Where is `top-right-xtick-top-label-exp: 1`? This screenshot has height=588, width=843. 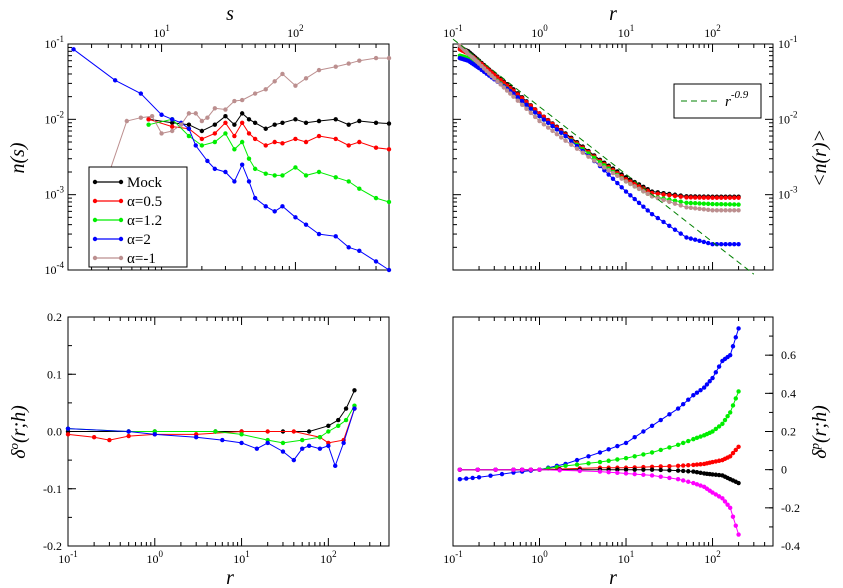
top-right-xtick-top-label-exp: 1 is located at coordinates (632, 28).